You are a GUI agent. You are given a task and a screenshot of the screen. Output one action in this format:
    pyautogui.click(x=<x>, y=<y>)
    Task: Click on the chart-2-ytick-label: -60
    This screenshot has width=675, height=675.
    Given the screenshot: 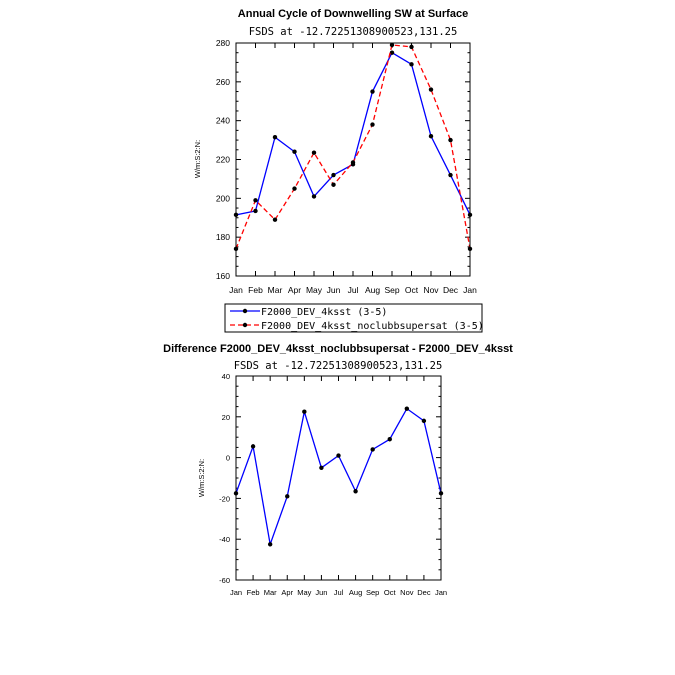 What is the action you would take?
    pyautogui.click(x=224, y=580)
    